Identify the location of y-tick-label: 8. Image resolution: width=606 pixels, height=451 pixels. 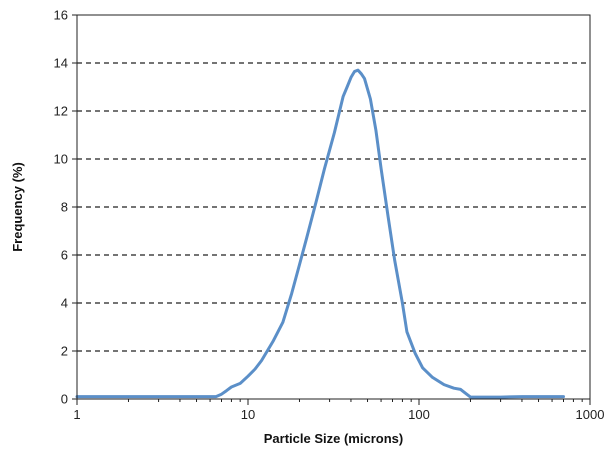
(64, 207).